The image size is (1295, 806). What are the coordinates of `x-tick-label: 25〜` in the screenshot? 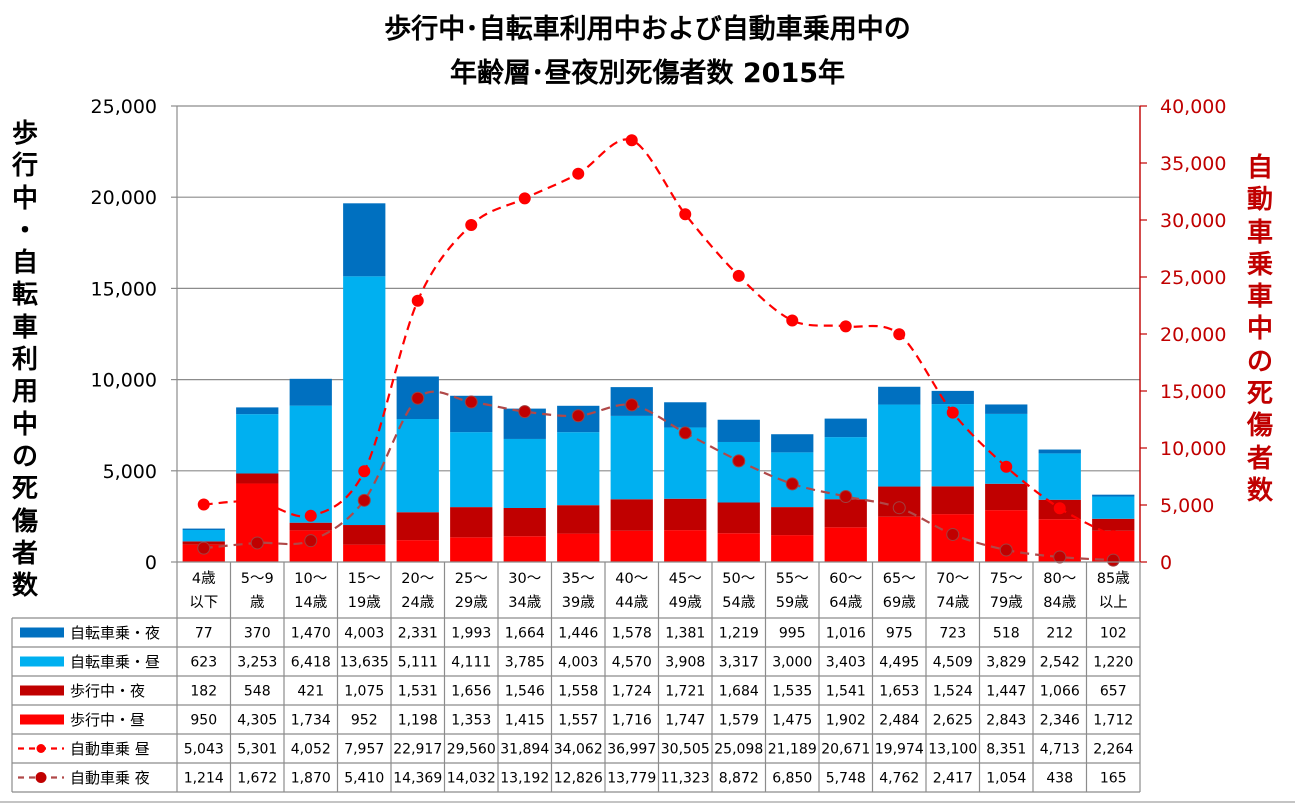 It's located at (471, 579).